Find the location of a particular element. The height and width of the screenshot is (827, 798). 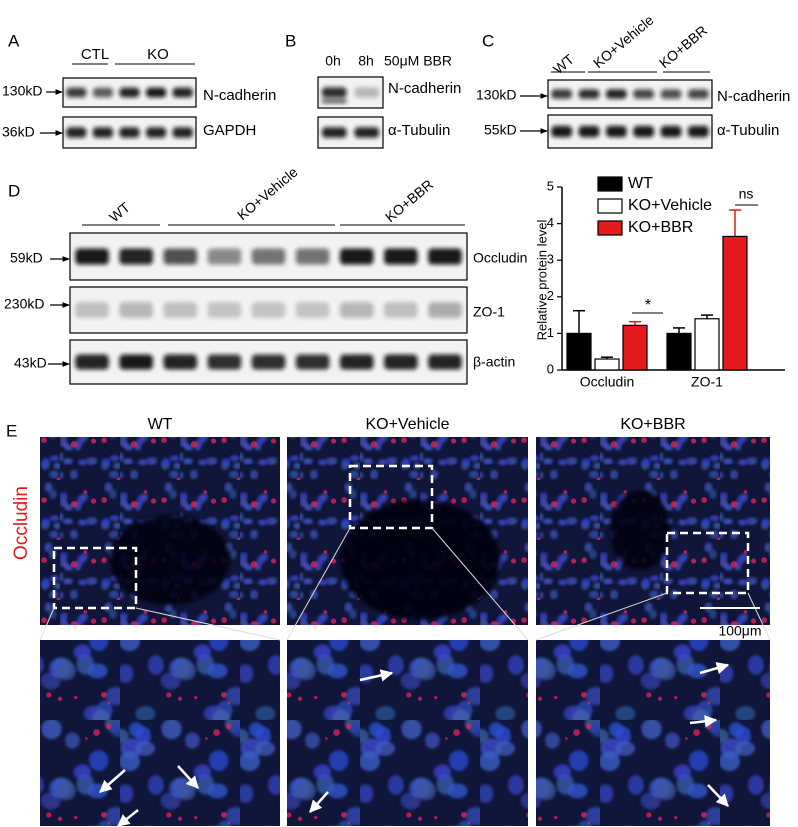

label: N-cadherin is located at coordinates (424, 88).